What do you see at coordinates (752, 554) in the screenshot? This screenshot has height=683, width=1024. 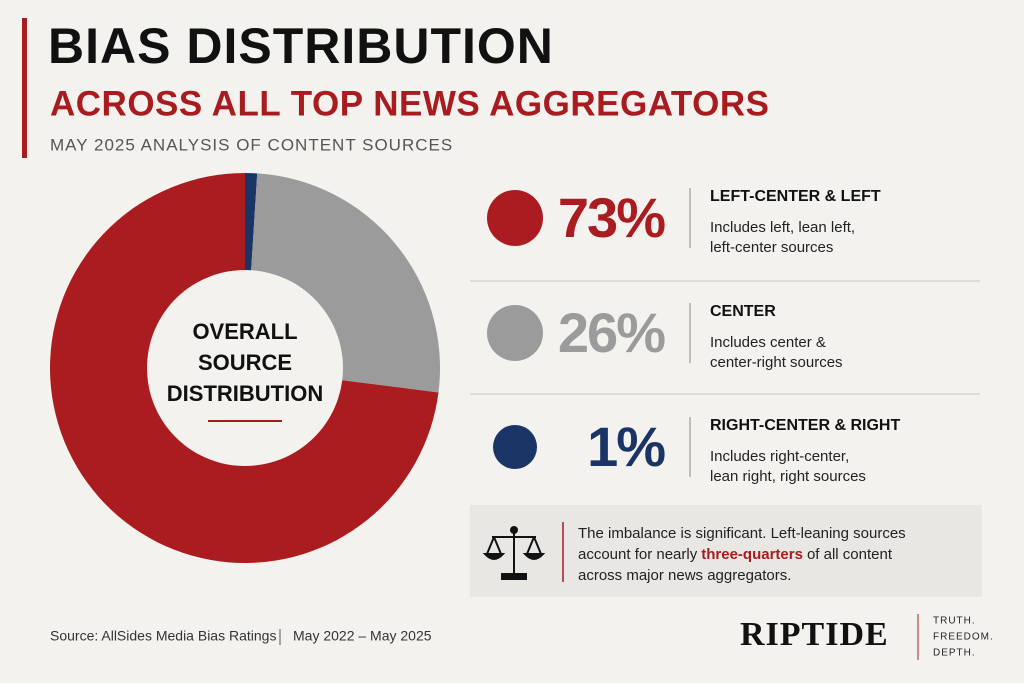 I see `callout-emphasis: three-quarters` at bounding box center [752, 554].